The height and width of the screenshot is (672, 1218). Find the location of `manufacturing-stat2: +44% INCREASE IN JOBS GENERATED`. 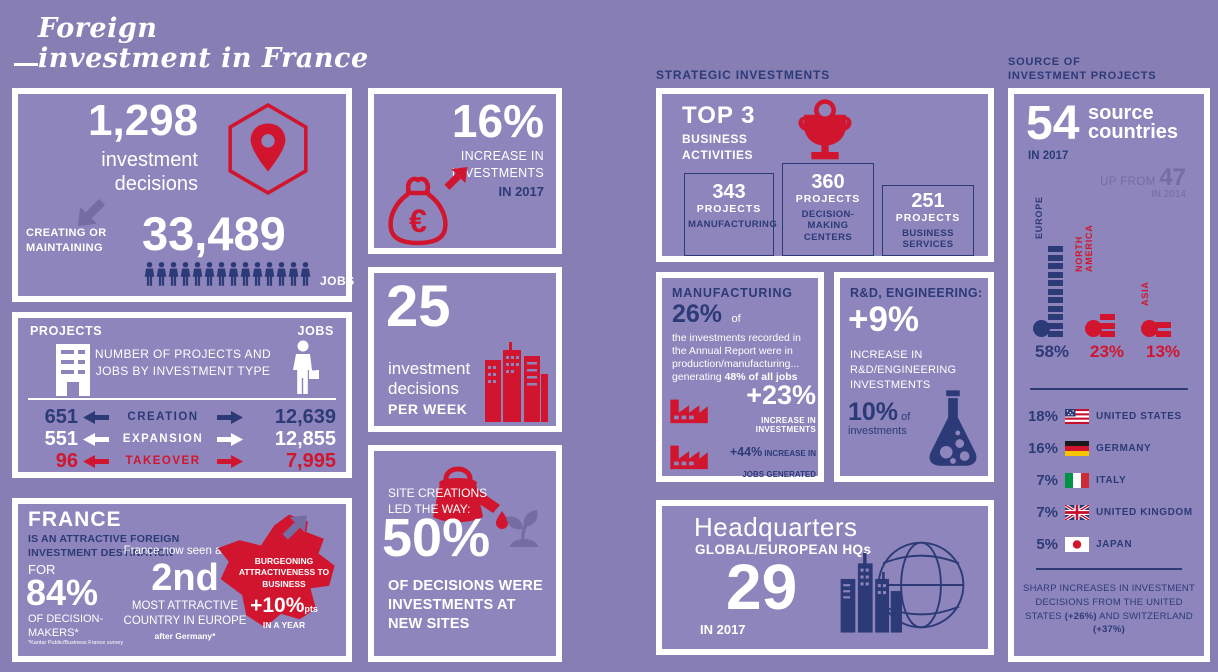

manufacturing-stat2: +44% INCREASE IN JOBS GENERATED is located at coordinates (767, 463).